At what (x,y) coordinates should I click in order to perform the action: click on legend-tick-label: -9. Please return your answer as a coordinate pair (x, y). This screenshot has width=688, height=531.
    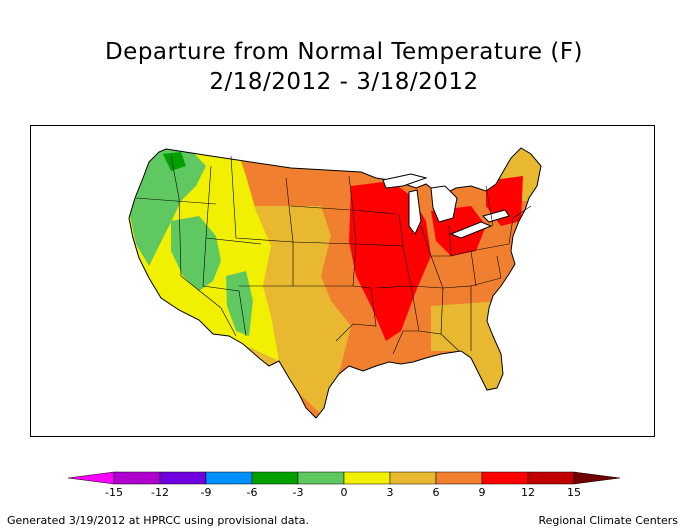
    Looking at the image, I should click on (206, 492).